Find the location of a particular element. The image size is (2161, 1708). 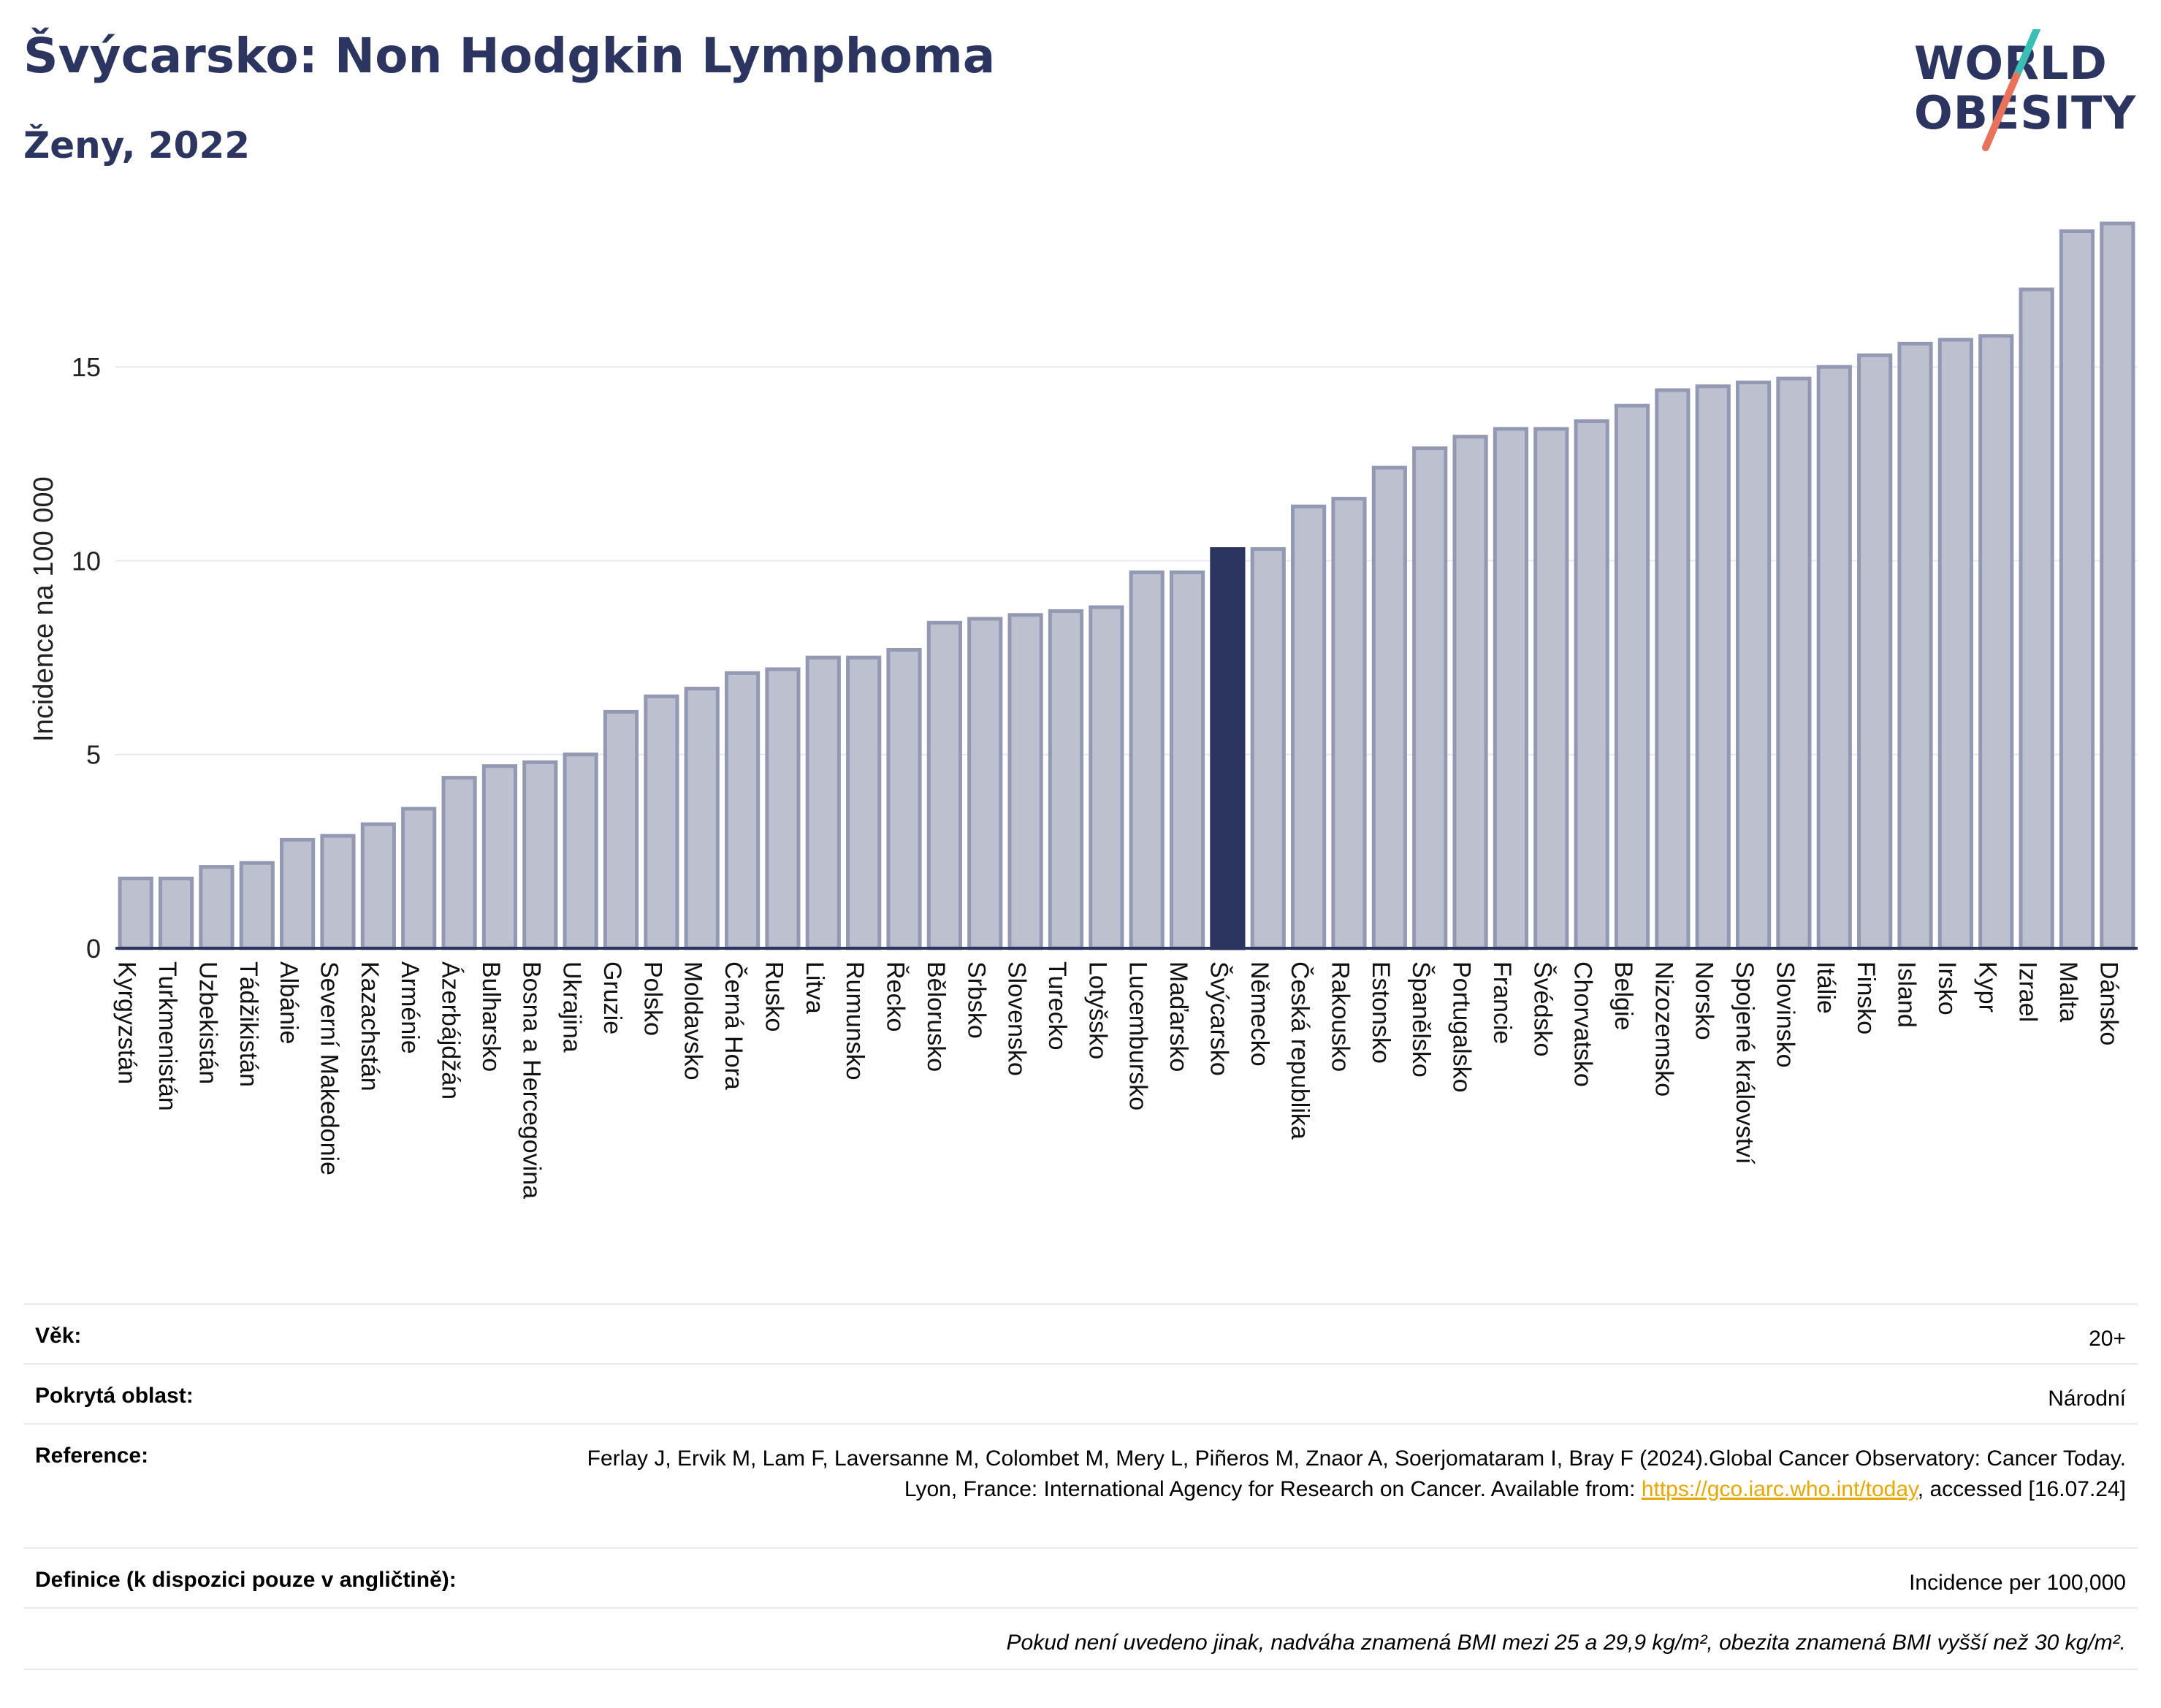

bar-Dánsko is located at coordinates (2117, 586).